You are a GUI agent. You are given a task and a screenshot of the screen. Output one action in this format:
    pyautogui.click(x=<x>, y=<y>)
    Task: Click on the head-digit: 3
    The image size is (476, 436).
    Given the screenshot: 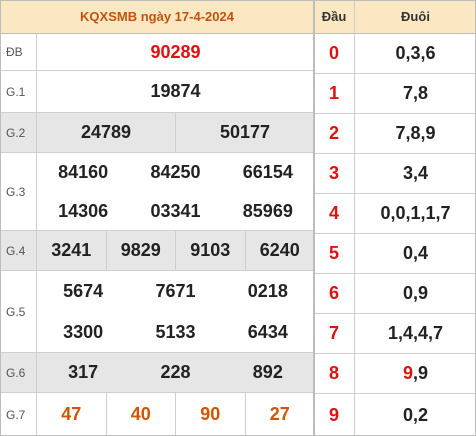 What is the action you would take?
    pyautogui.click(x=334, y=173)
    